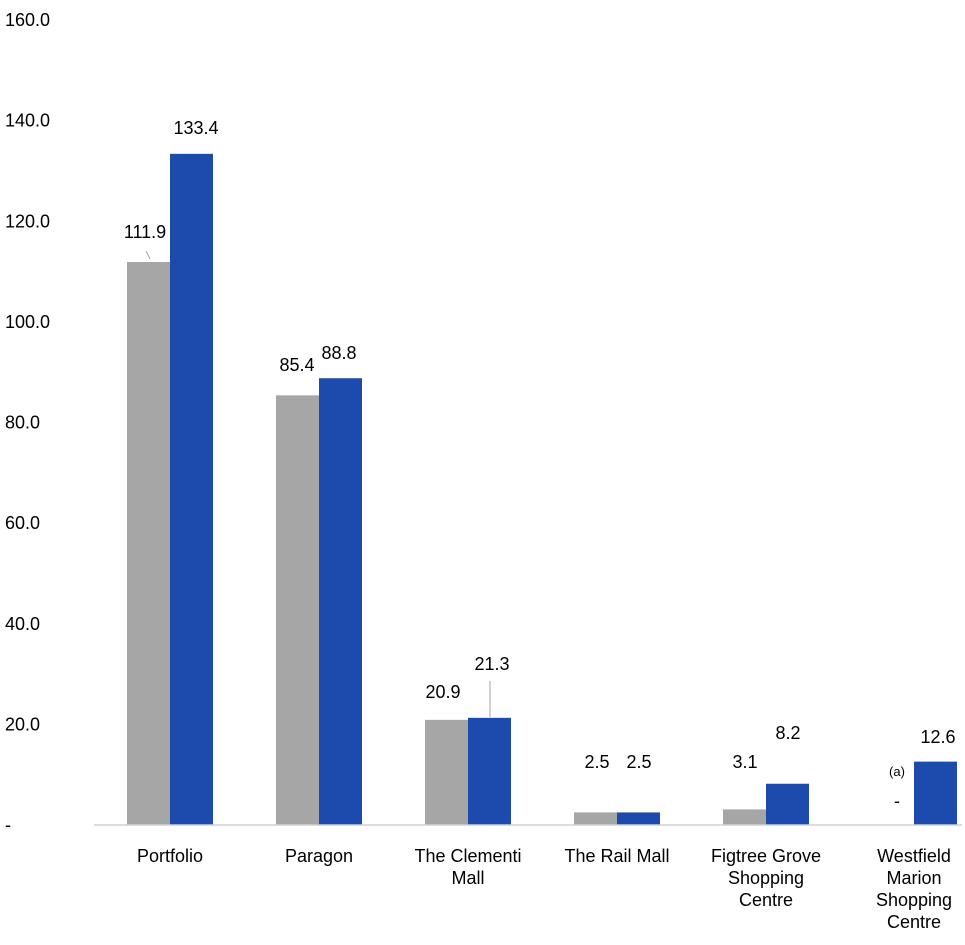 This screenshot has width=965, height=945. I want to click on data-label: 8.2, so click(787, 733).